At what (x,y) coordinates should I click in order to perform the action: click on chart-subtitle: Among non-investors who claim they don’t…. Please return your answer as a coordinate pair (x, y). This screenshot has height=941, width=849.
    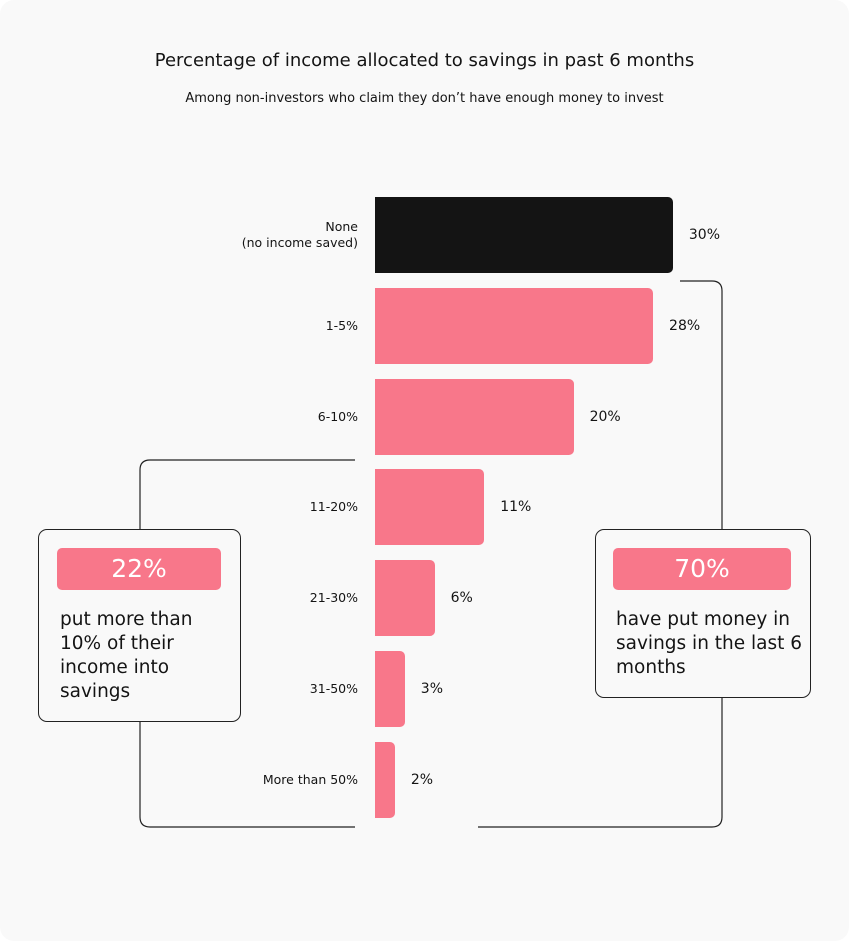
    Looking at the image, I should click on (424, 98).